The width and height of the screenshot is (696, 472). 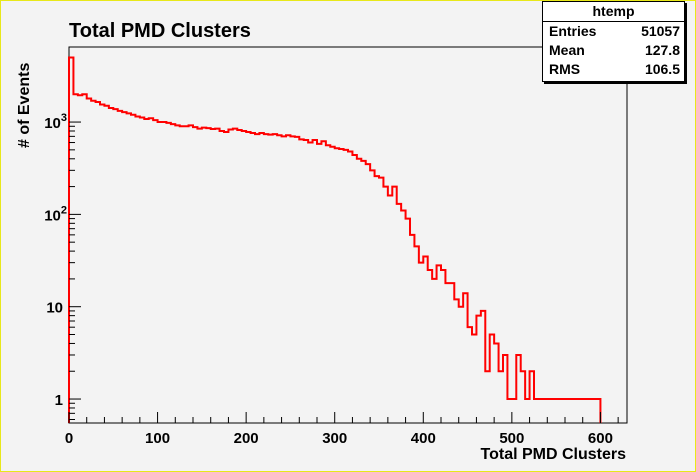 What do you see at coordinates (423, 438) in the screenshot?
I see `x-tick-label: 400` at bounding box center [423, 438].